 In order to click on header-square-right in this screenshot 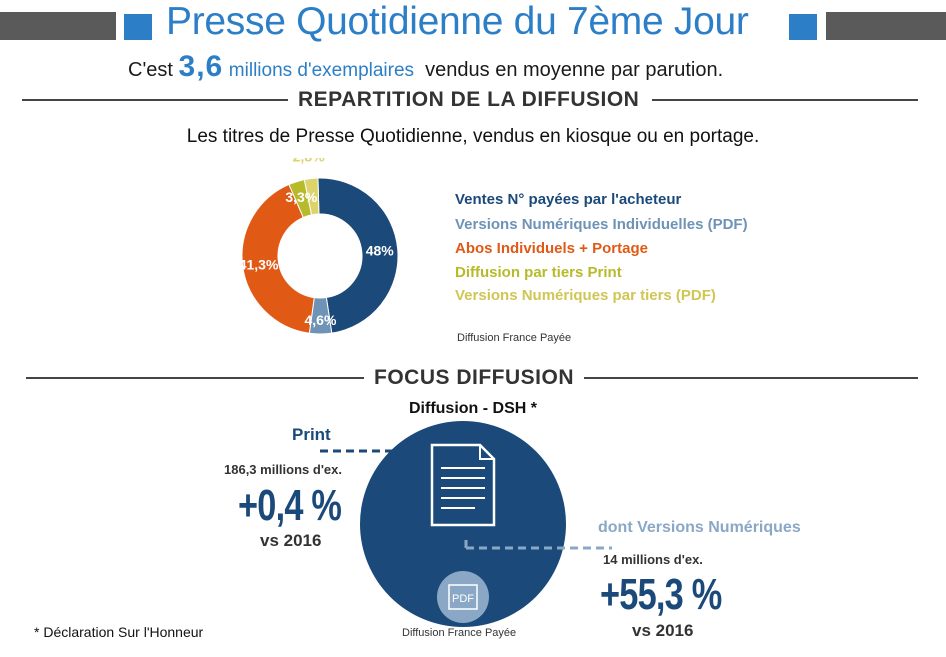, I will do `click(803, 27)`.